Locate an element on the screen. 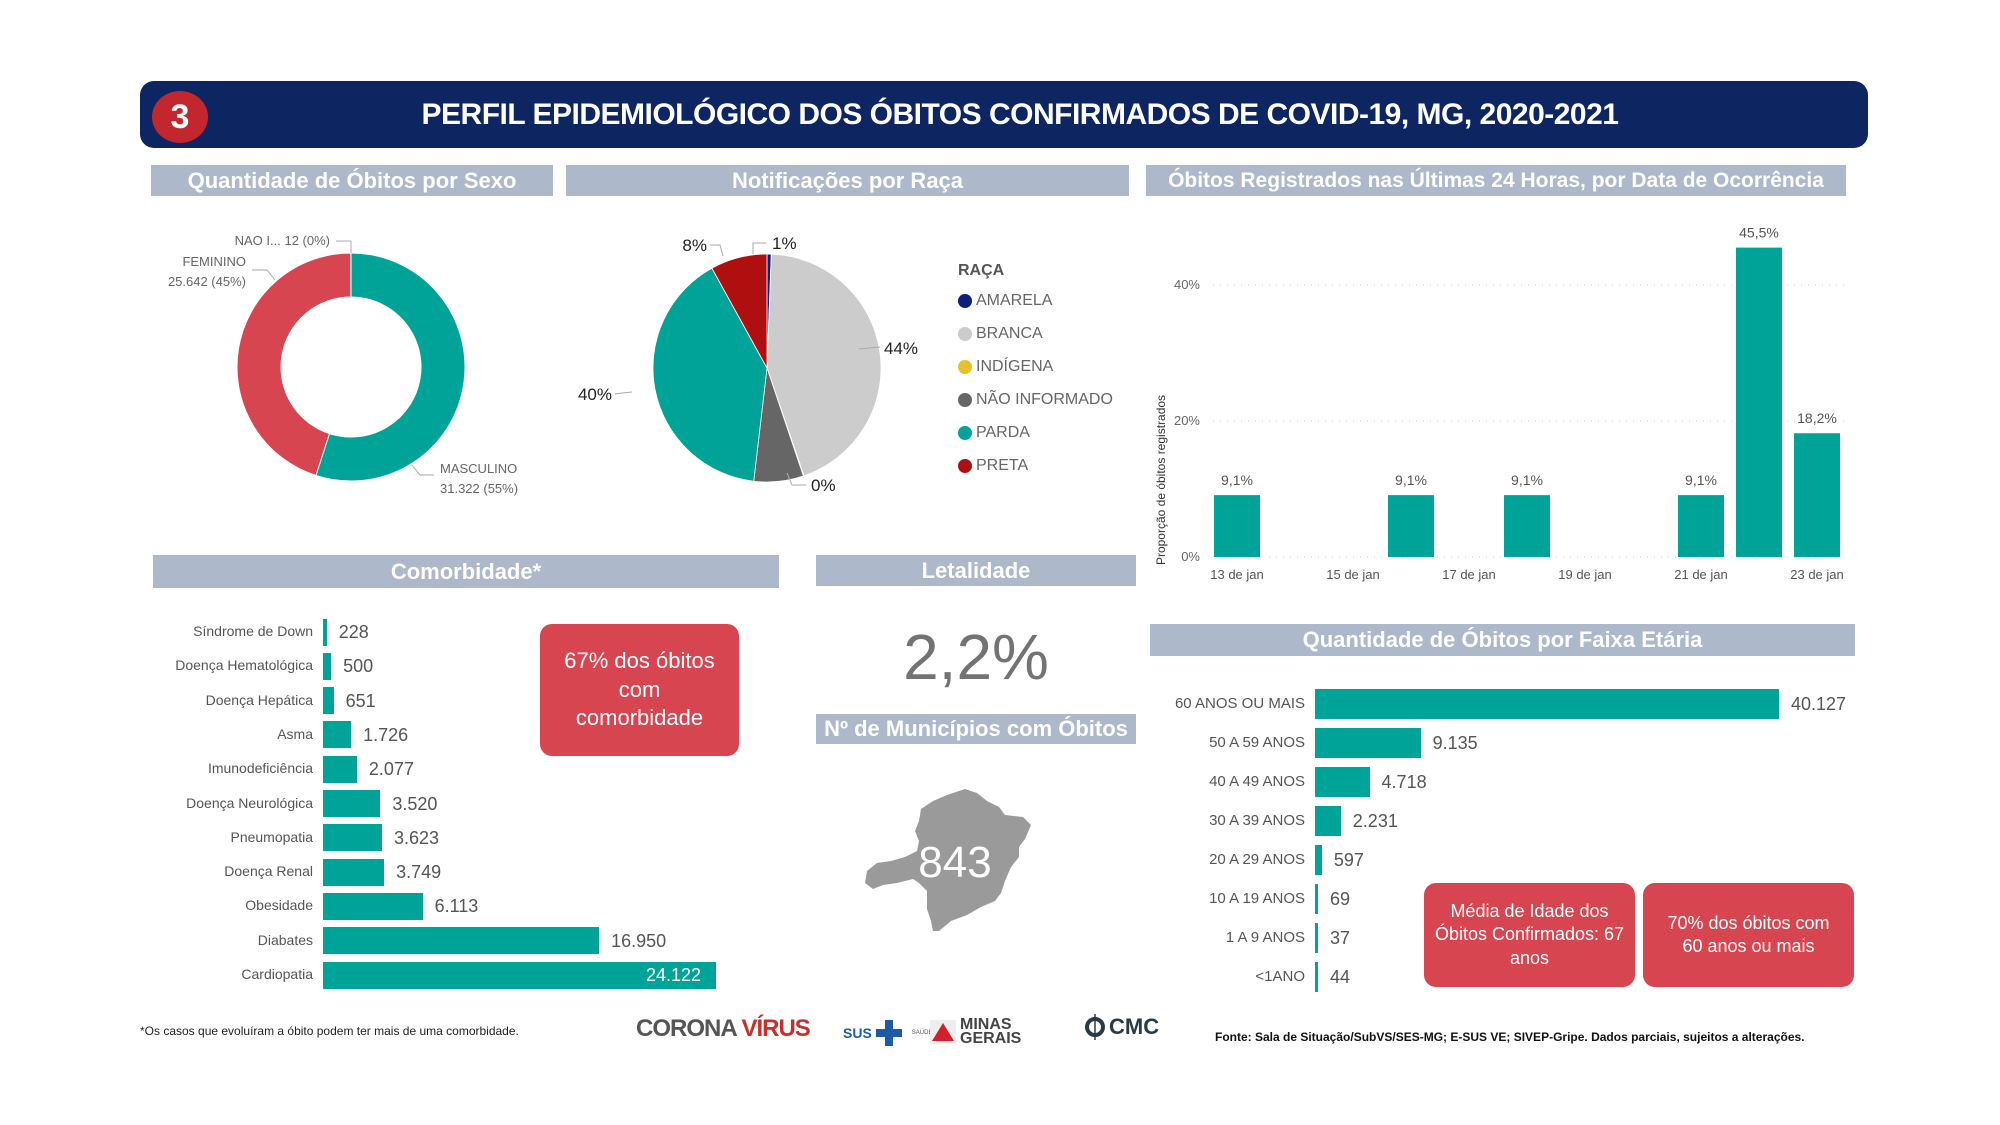  bar-pneumopatia is located at coordinates (353, 838).